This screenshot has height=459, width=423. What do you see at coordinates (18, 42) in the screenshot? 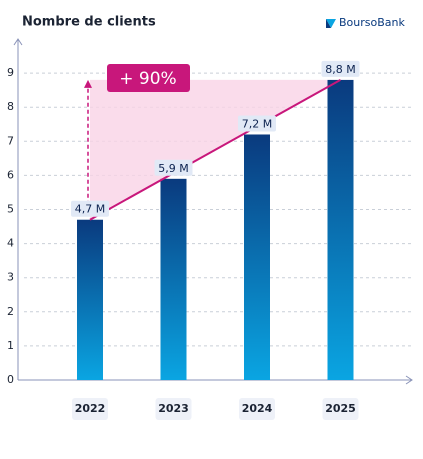
I see `y-axis-arrow` at bounding box center [18, 42].